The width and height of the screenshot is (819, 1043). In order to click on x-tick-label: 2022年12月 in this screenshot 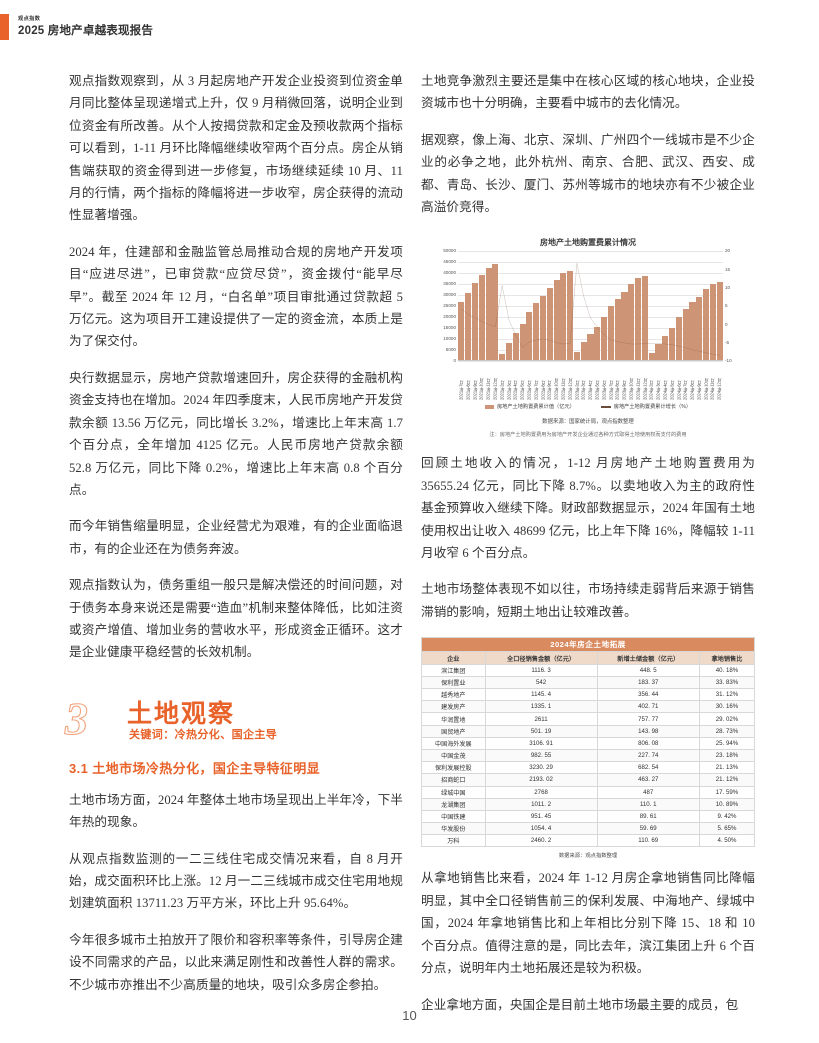, I will do `click(570, 389)`.